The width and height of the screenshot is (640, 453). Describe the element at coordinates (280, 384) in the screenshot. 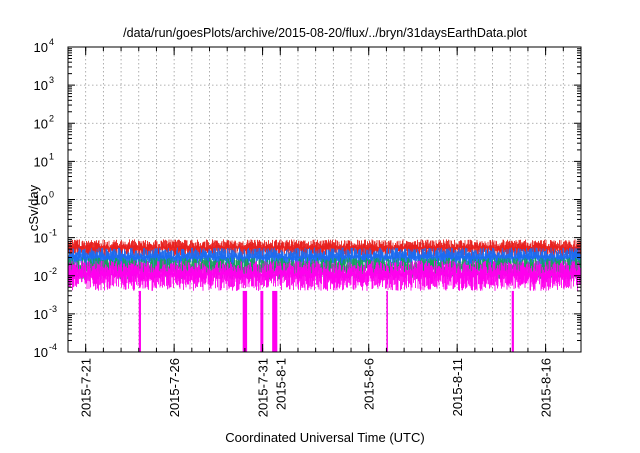

I see `x-tick-label: 2015-8-1` at that location.